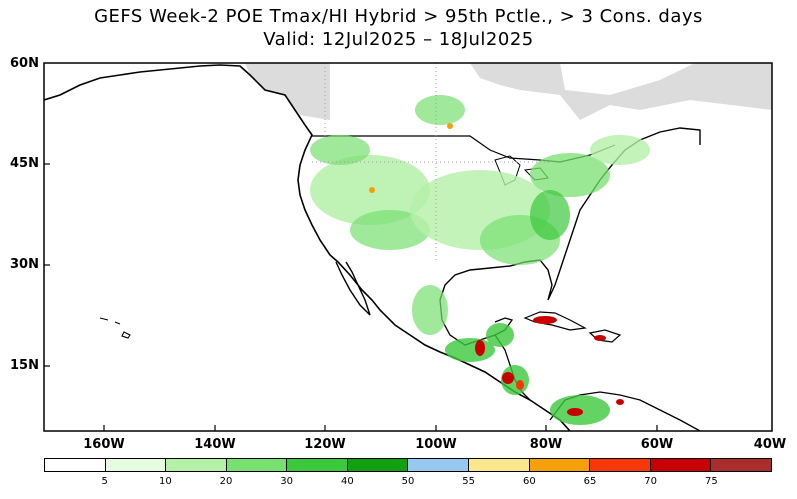 The image size is (797, 499). What do you see at coordinates (347, 481) in the screenshot?
I see `legend-tick-label: 40` at bounding box center [347, 481].